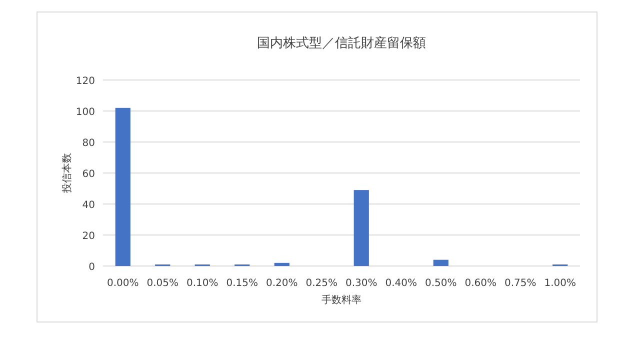 Image resolution: width=628 pixels, height=353 pixels. Describe the element at coordinates (85, 81) in the screenshot. I see `y-tick-label: 120` at that location.